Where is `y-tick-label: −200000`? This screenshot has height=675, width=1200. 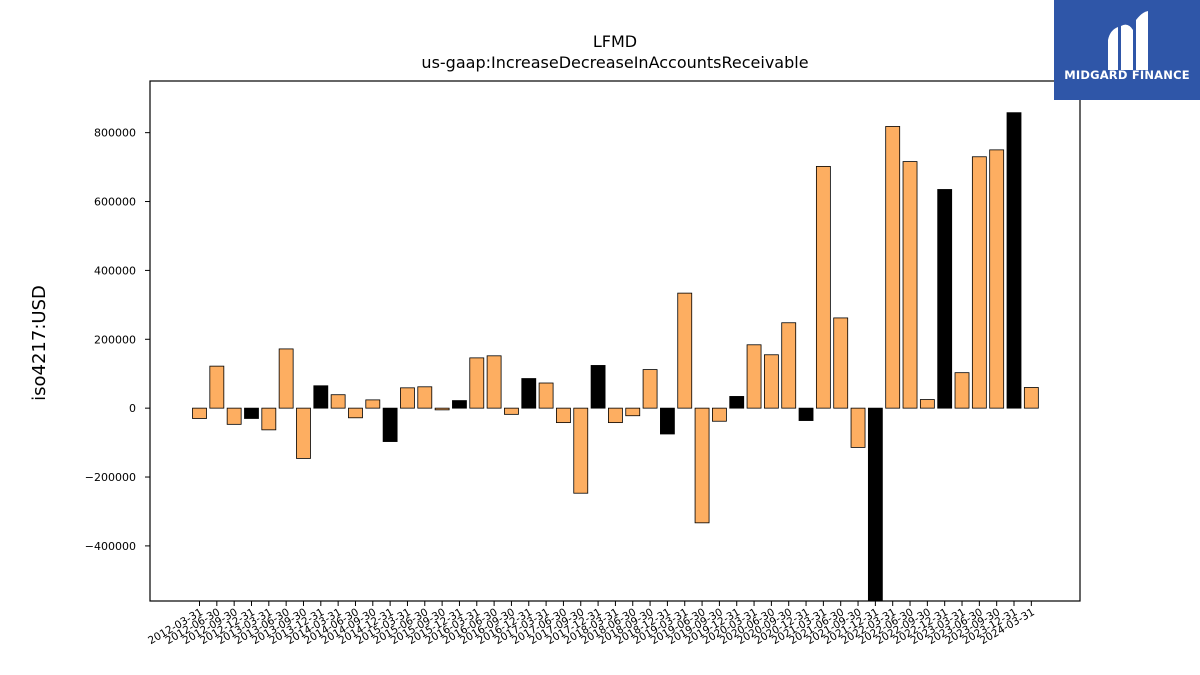
y-tick-label: −200000 is located at coordinates (110, 477).